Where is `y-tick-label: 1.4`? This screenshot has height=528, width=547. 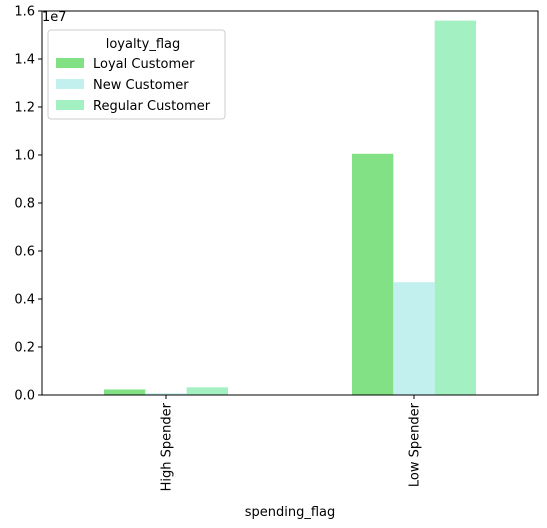
y-tick-label: 1.4 is located at coordinates (24, 60).